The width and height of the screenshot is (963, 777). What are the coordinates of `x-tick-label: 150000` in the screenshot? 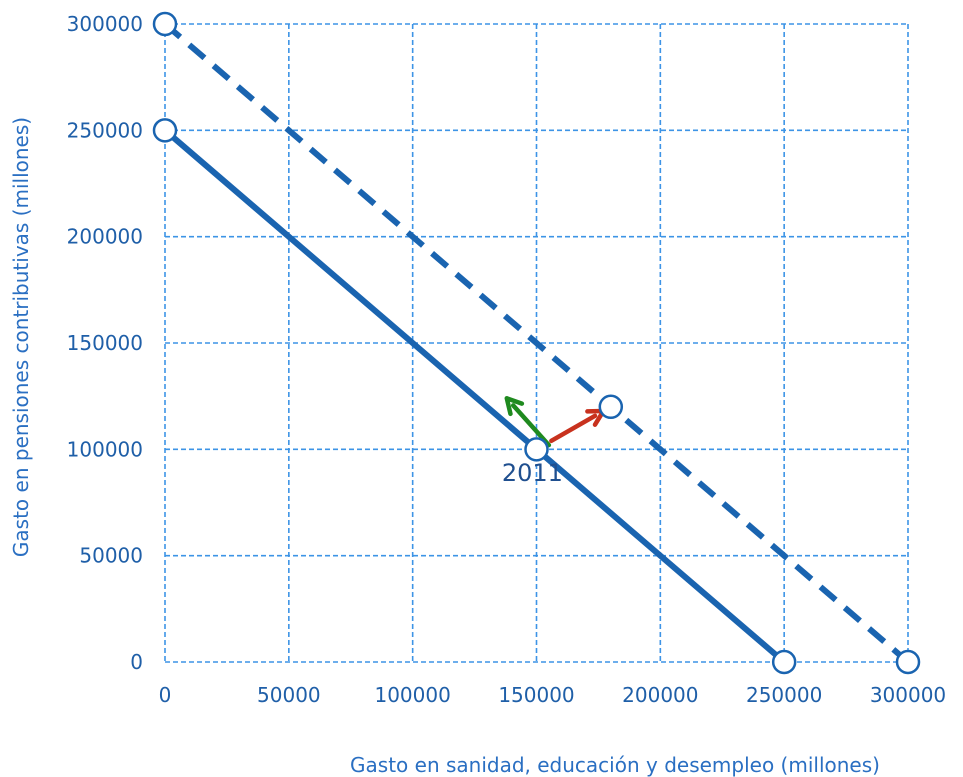 It's located at (536, 695).